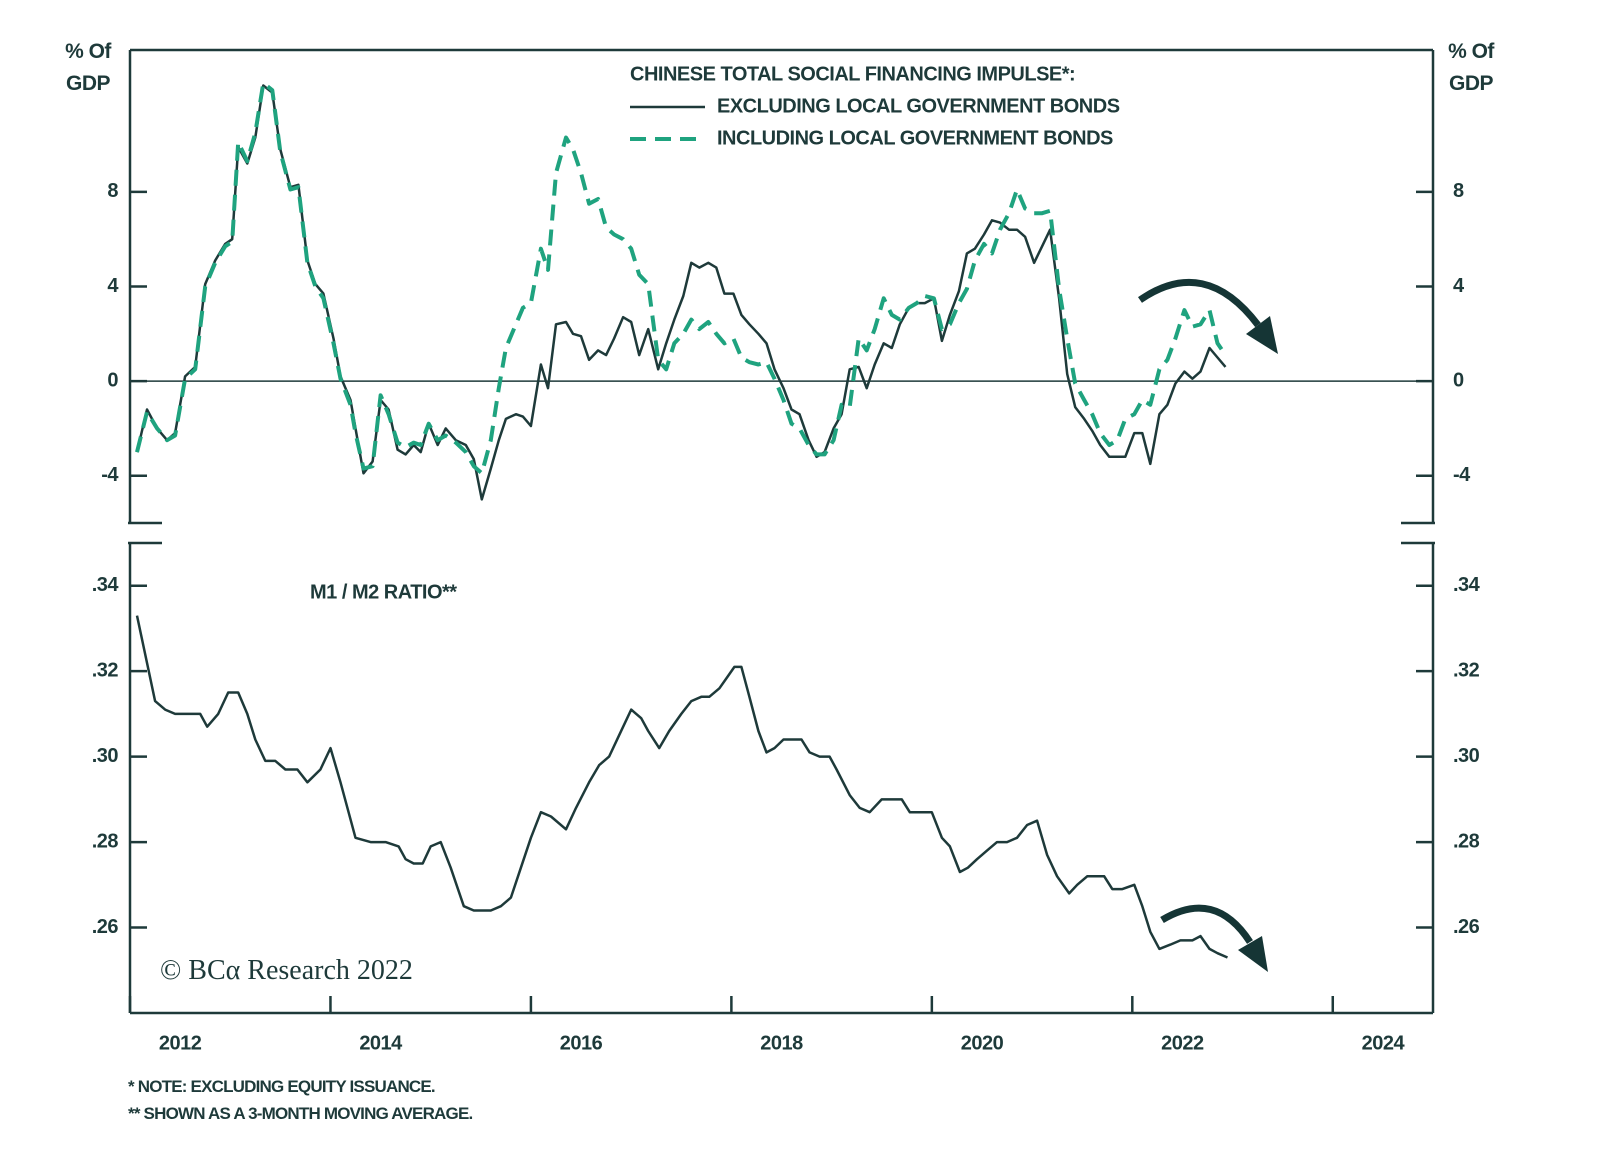  I want to click on x-tick-label: 2020, so click(982, 1043).